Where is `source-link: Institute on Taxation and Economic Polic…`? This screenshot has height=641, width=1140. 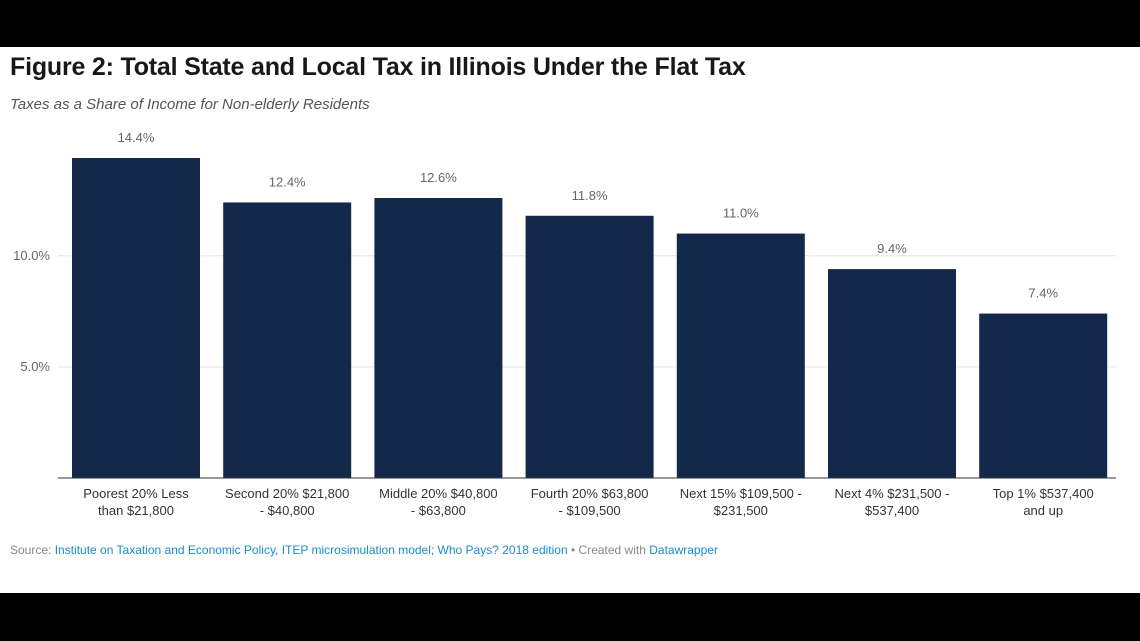
source-link: Institute on Taxation and Economic Polic… is located at coordinates (311, 550).